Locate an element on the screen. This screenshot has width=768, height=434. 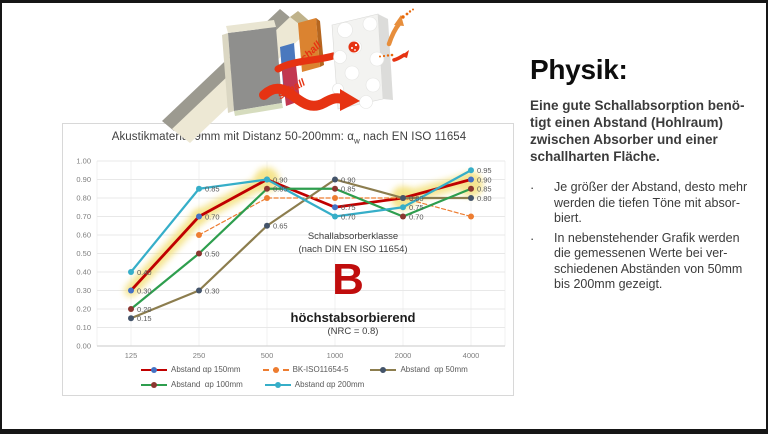
svg-text: 125 is located at coordinates (131, 355).